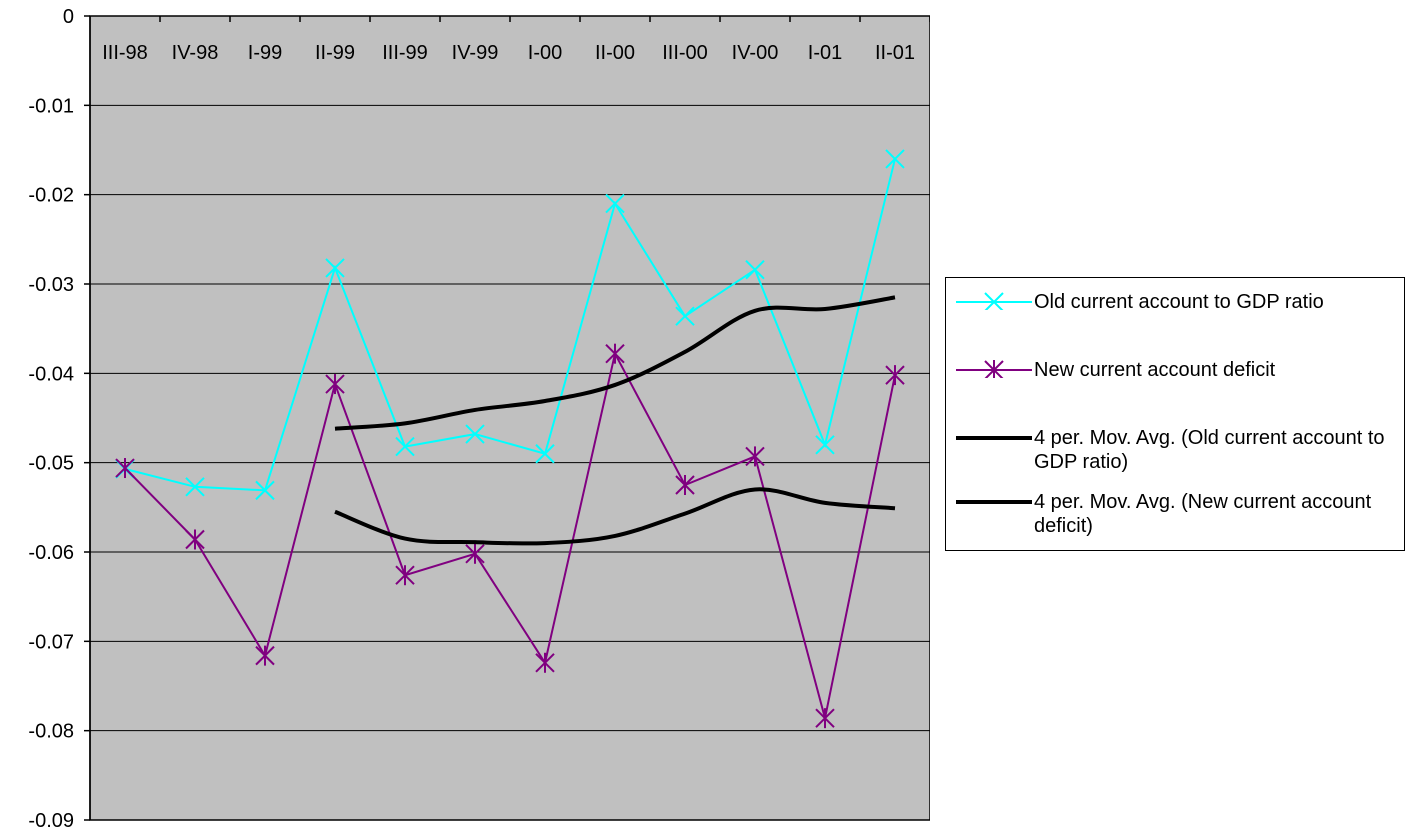  I want to click on y-tick-label: -0.05, so click(51, 464).